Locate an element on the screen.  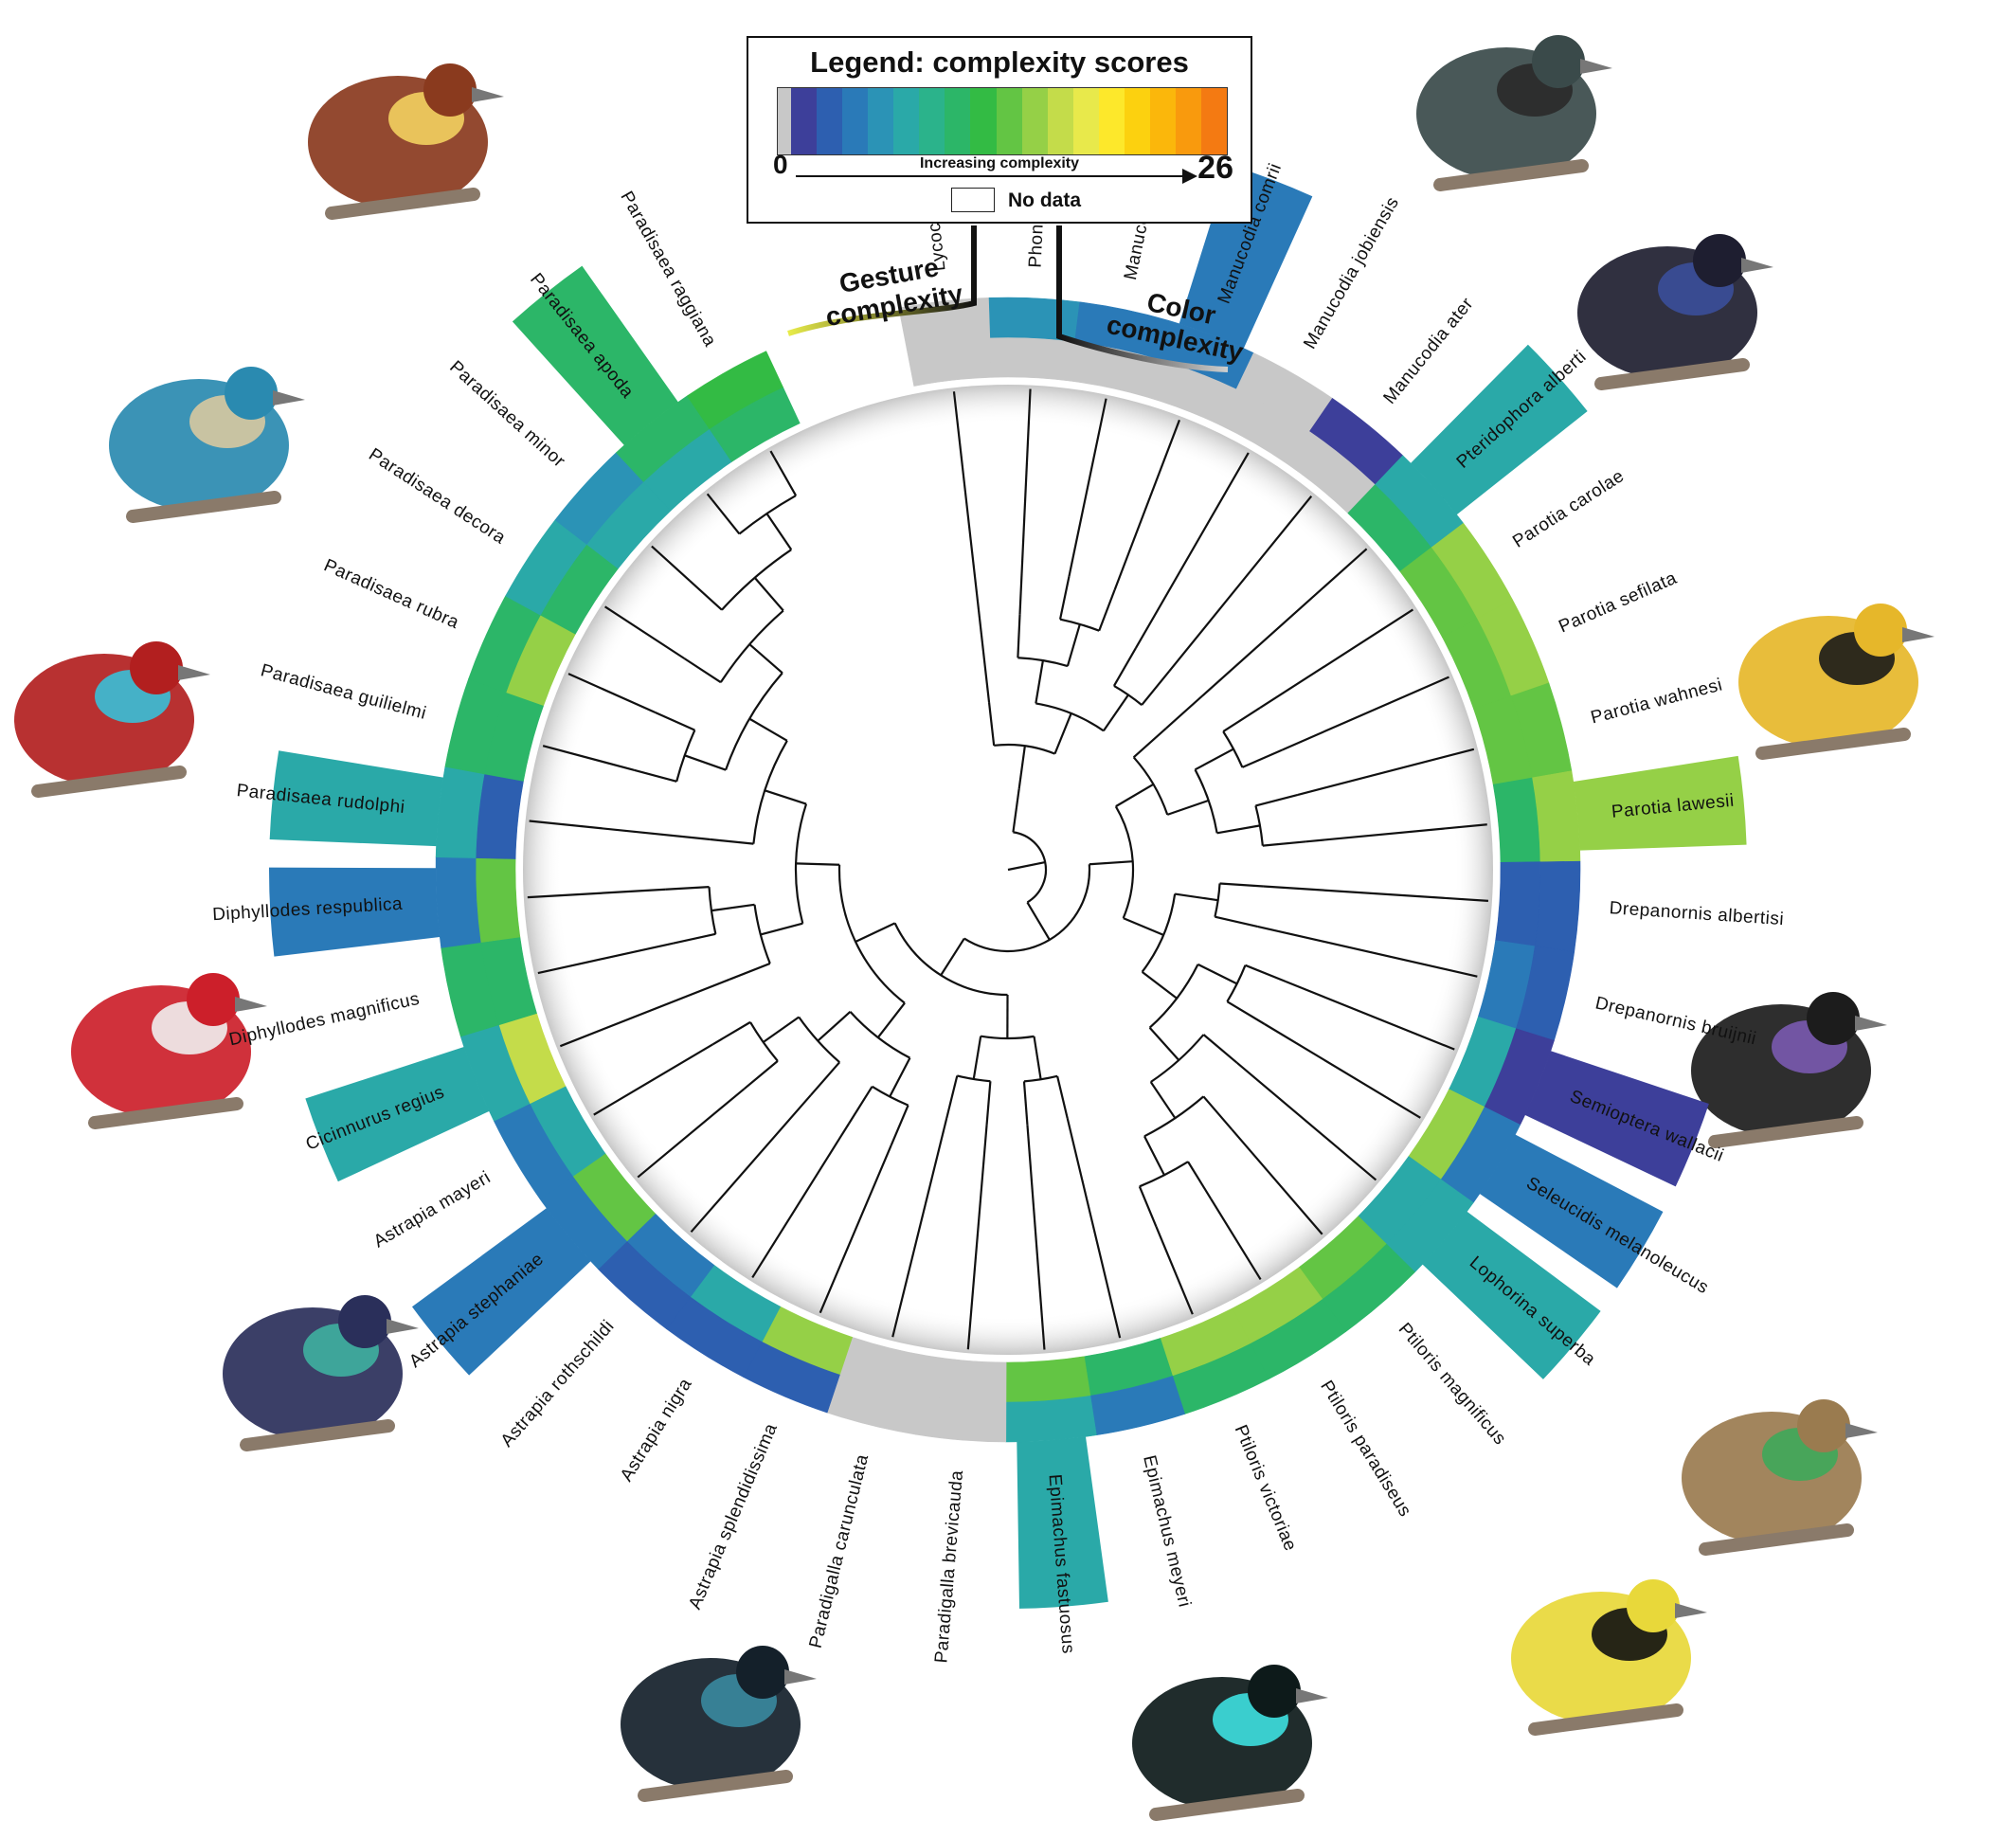
species-label-group: Paradisaea rubra is located at coordinates (391, 594).